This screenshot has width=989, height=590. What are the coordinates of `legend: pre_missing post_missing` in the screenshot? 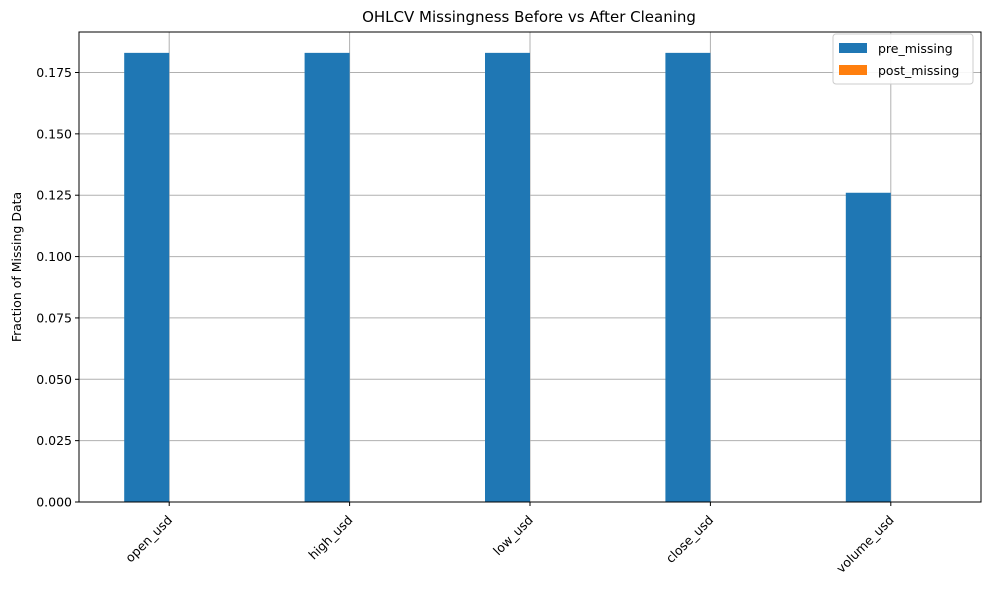 It's located at (903, 59).